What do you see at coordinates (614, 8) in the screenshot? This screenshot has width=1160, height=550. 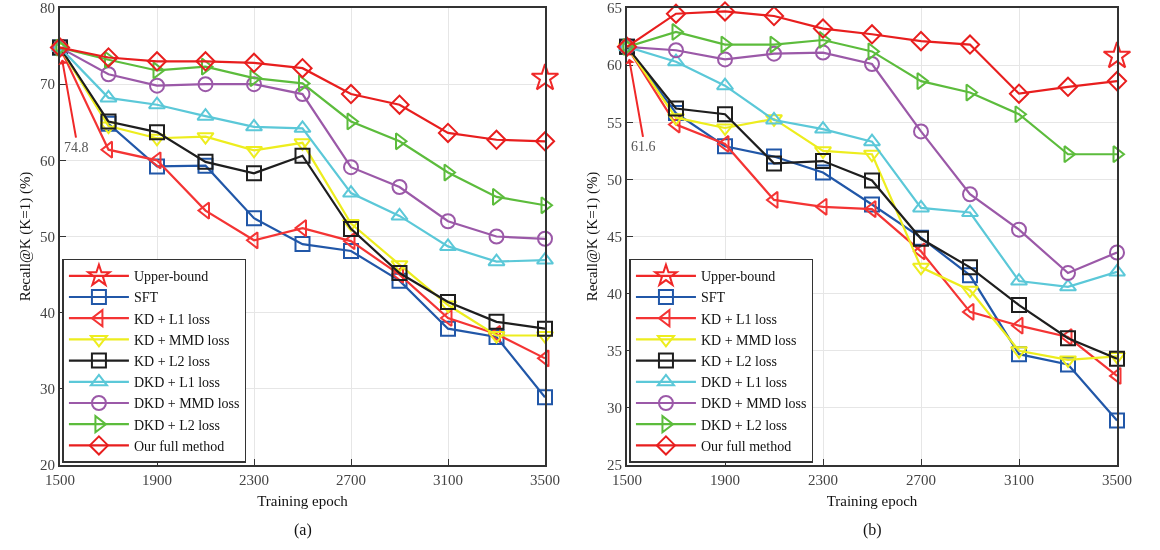 I see `y-tick-label: 65` at bounding box center [614, 8].